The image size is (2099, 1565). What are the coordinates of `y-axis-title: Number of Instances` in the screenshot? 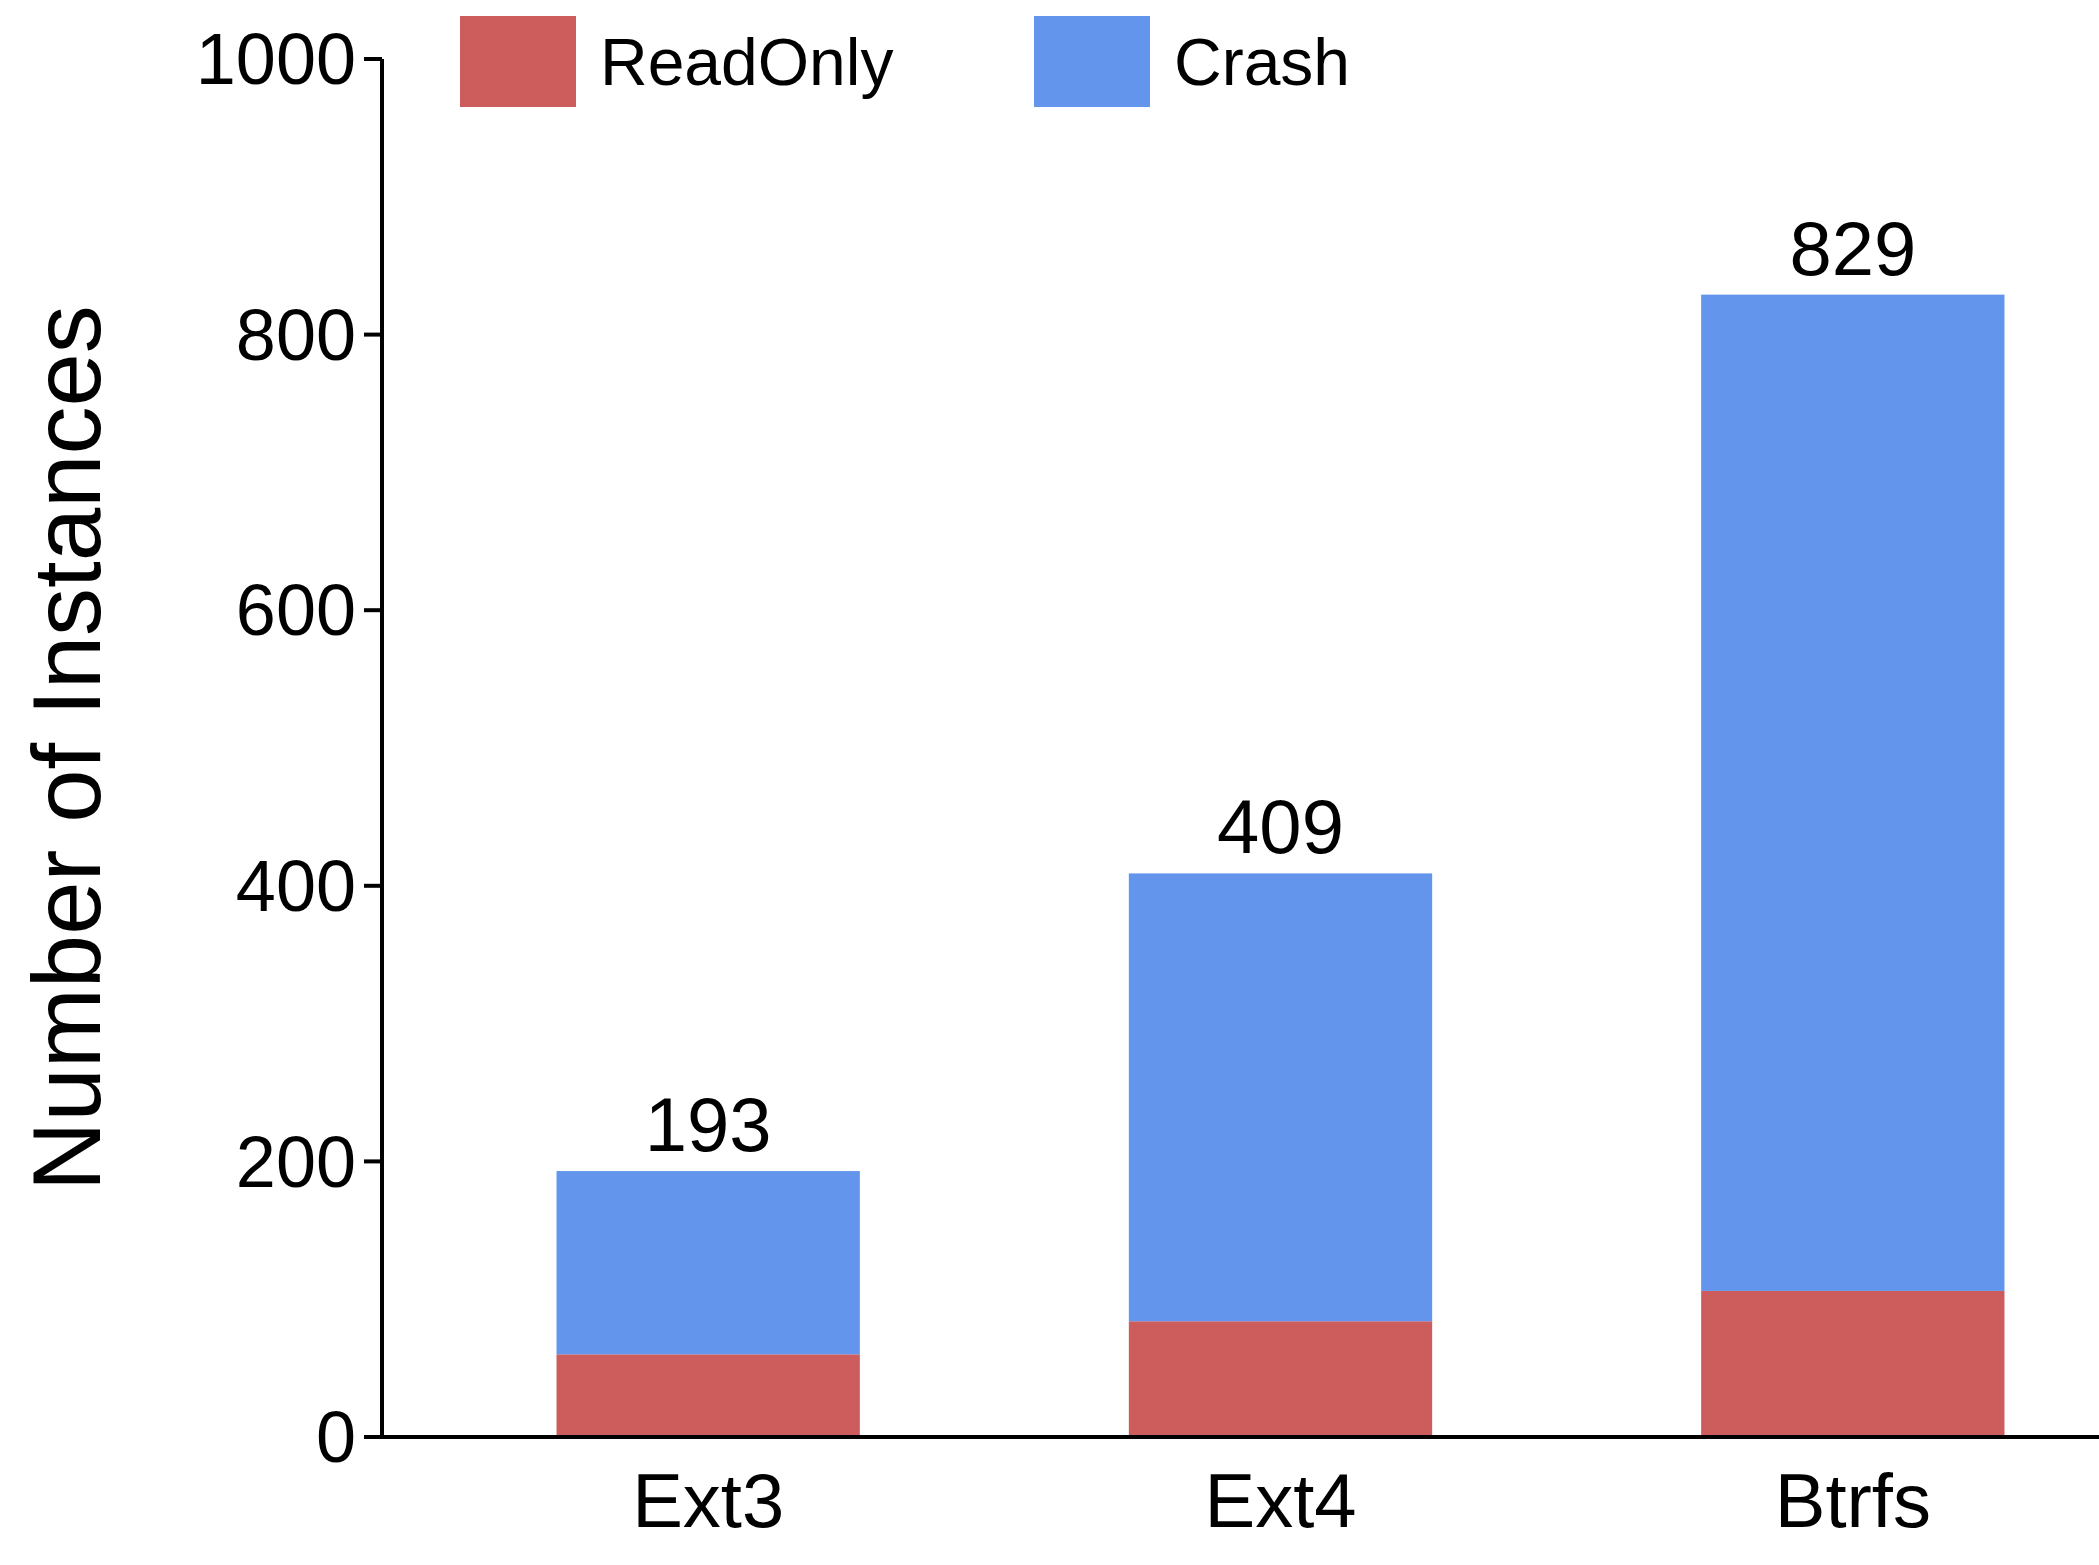 It's located at (66, 748).